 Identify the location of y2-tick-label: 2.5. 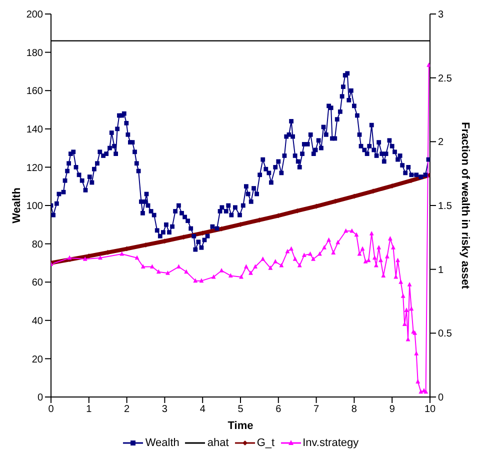
(445, 78).